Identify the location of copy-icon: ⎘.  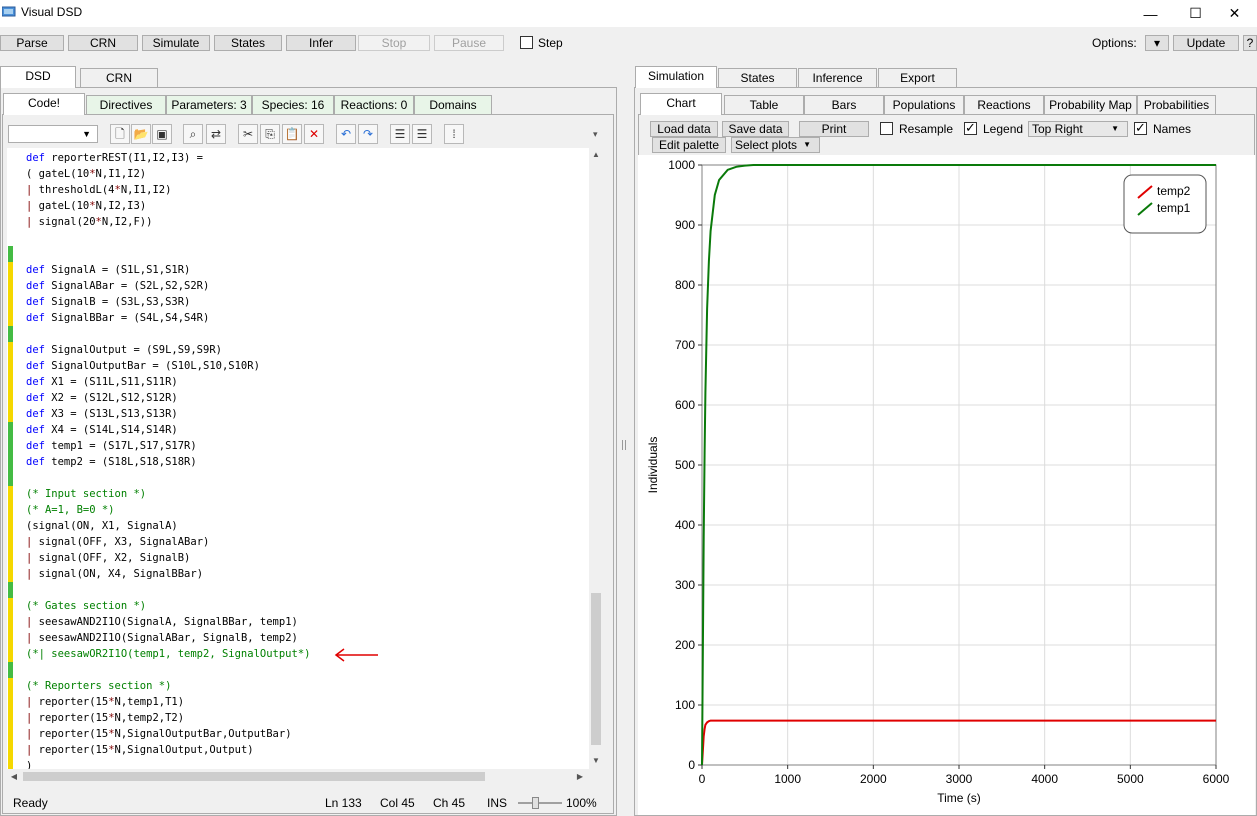
(270, 134).